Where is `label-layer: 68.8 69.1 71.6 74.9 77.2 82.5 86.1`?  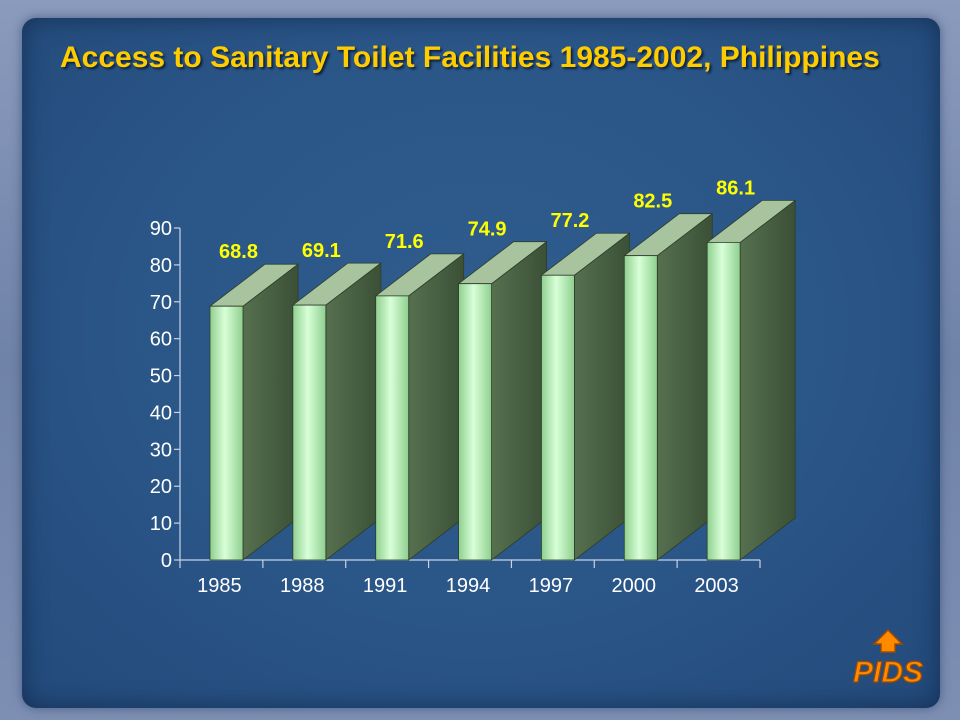
label-layer: 68.8 69.1 71.6 74.9 77.2 82.5 86.1 is located at coordinates (487, 220).